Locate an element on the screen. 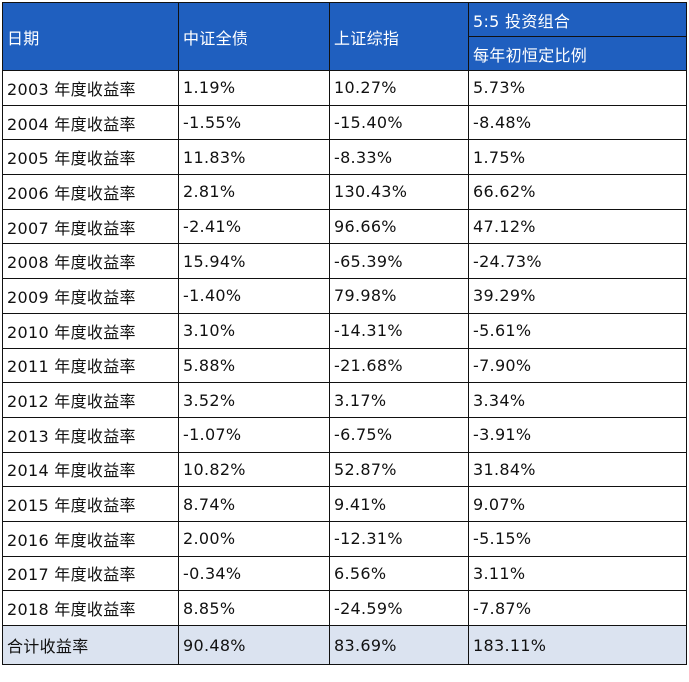 The image size is (689, 682). header-portfolio-sub: 每年初恒定比例 is located at coordinates (577, 53).